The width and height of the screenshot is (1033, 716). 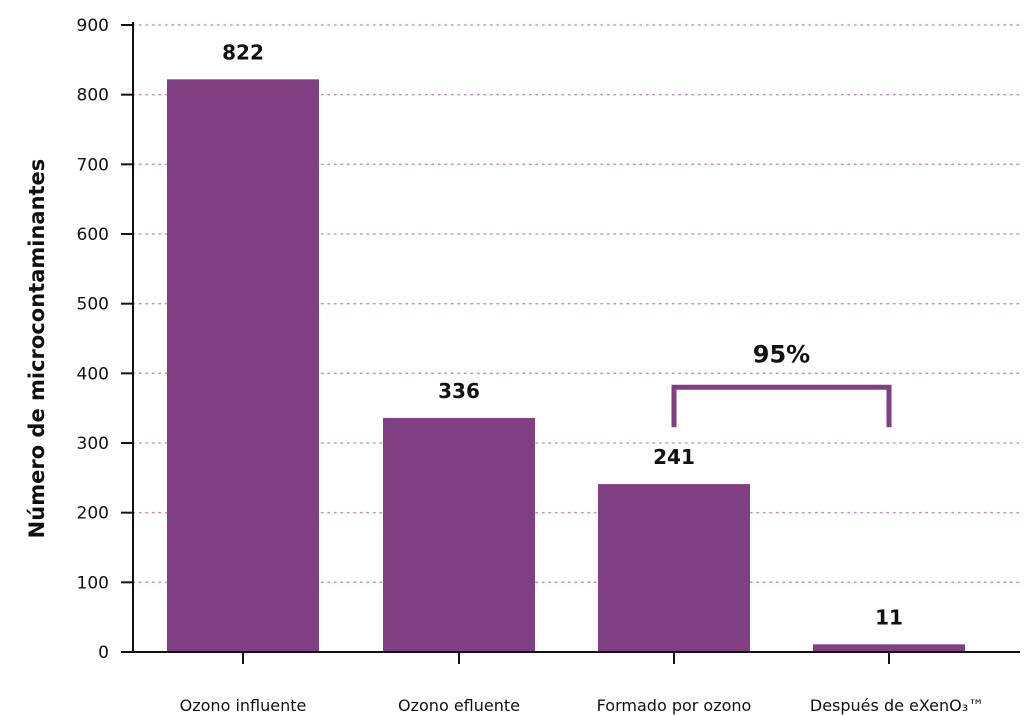 I want to click on y-tick-label: 0, so click(x=103, y=653).